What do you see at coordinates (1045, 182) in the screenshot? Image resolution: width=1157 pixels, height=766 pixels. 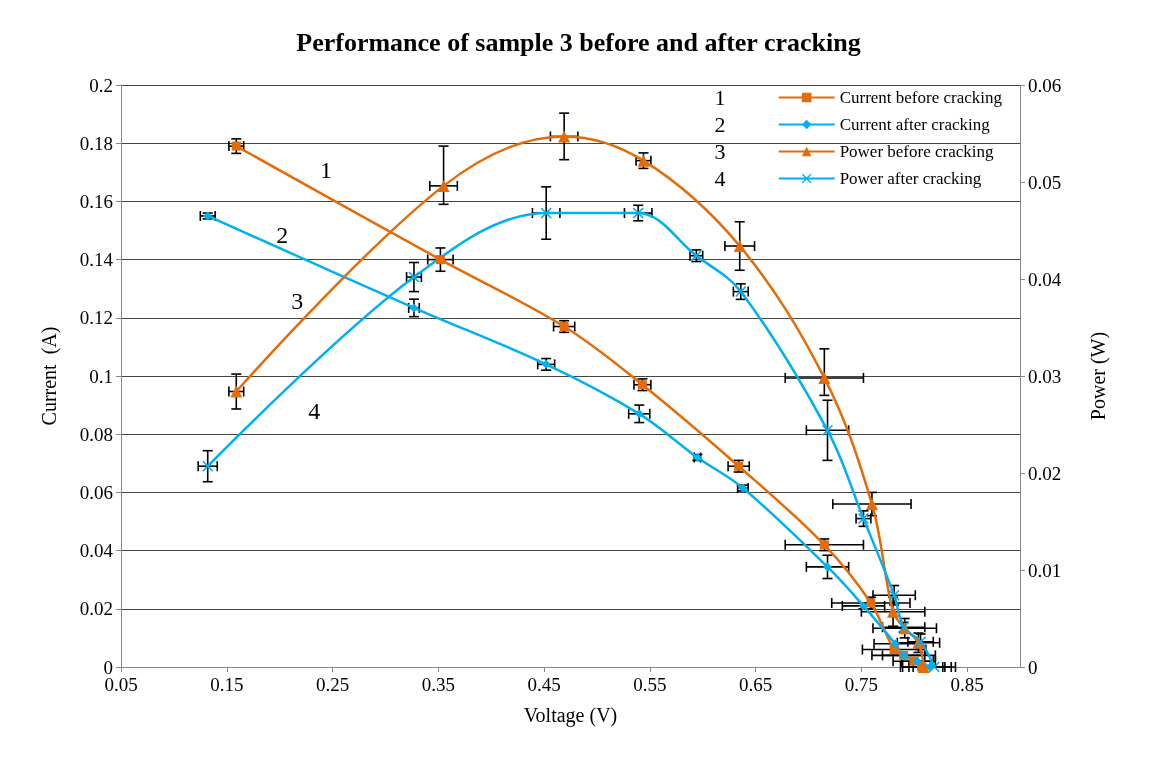 I see `y2-tick-label: 0.05` at bounding box center [1045, 182].